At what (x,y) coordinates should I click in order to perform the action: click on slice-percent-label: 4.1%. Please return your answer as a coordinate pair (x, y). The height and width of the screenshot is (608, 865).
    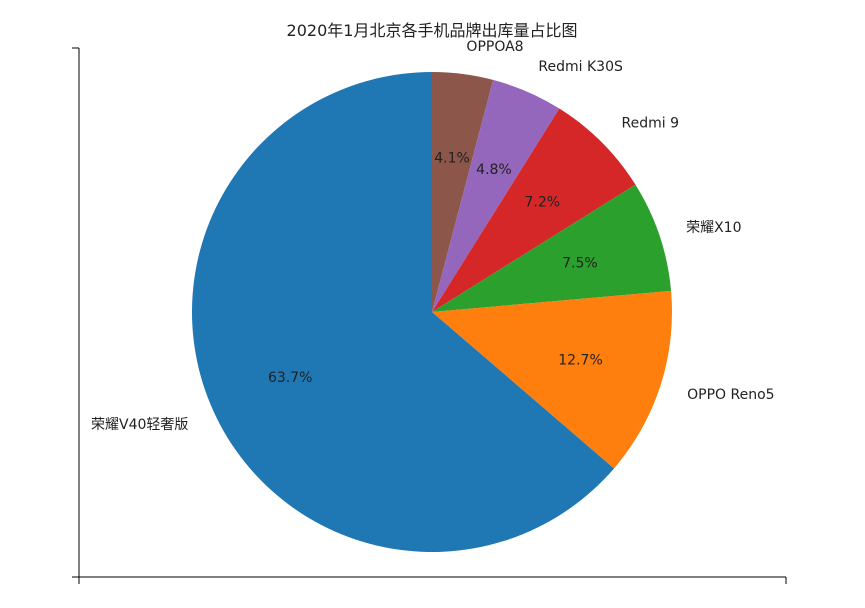
    Looking at the image, I should click on (452, 158).